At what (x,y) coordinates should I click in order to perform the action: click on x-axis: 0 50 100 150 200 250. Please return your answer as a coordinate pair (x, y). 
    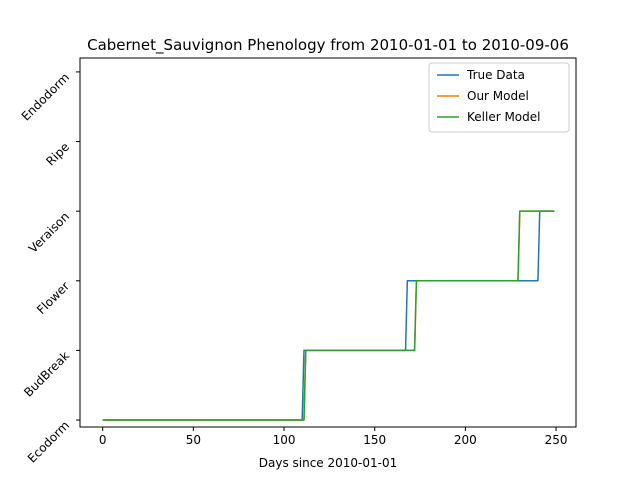
    Looking at the image, I should click on (333, 437).